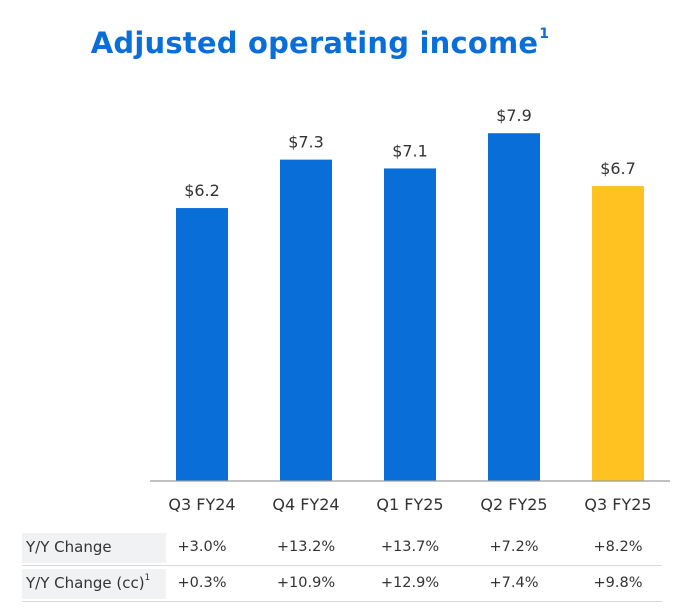  Describe the element at coordinates (201, 504) in the screenshot. I see `x-tick-label: Q3 FY24` at that location.